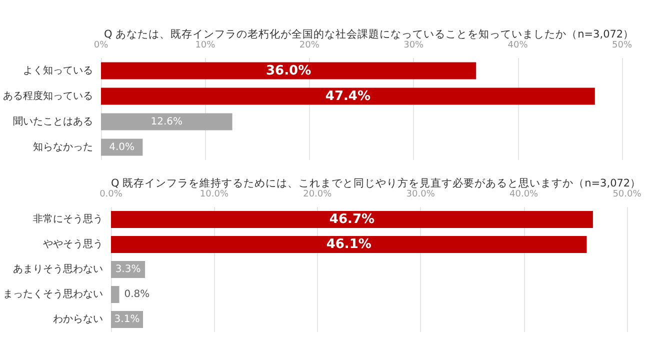 This screenshot has height=348, width=665. What do you see at coordinates (317, 195) in the screenshot?
I see `x-tick-label: 20.0%` at bounding box center [317, 195].